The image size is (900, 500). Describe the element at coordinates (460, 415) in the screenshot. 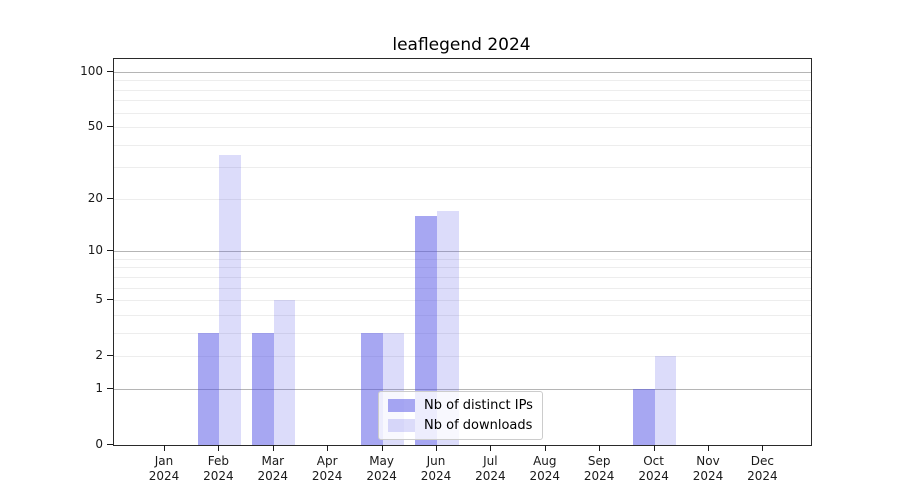

I see `legend: Nb of distinct IPs Nb of downloads` at that location.